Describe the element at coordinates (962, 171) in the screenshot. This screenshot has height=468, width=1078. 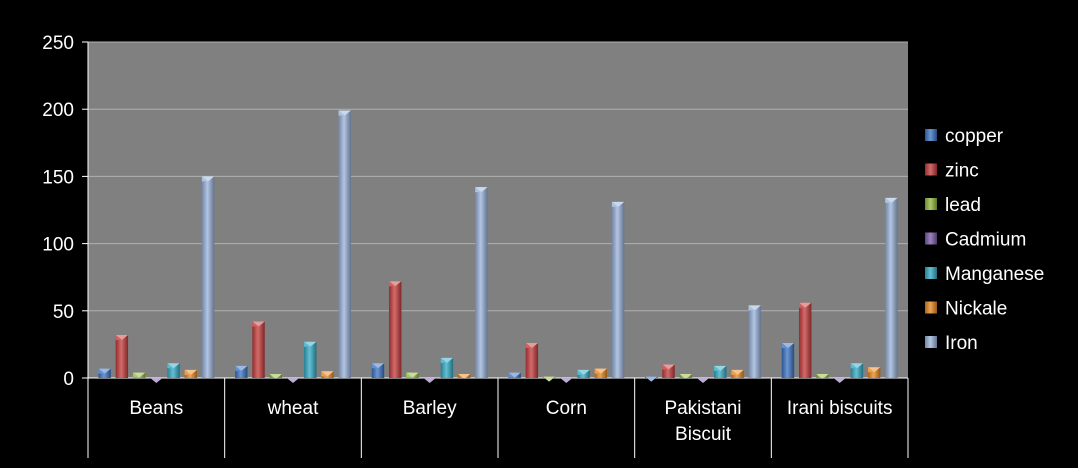
I see `legend-label: zinc` at that location.